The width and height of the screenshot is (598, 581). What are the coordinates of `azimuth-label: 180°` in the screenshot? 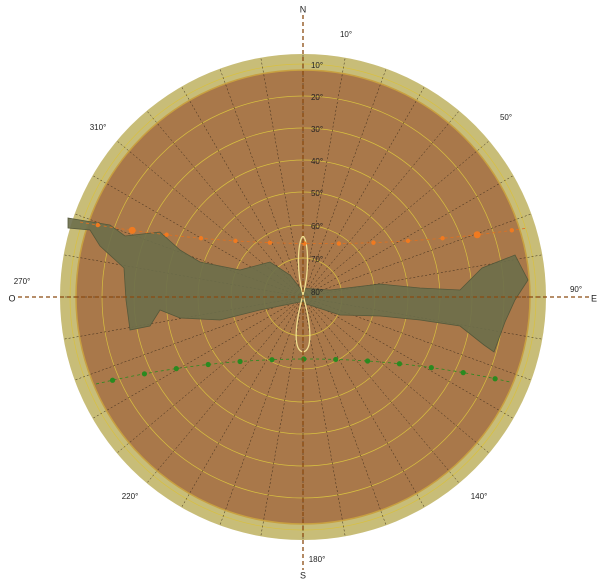 It's located at (317, 559).